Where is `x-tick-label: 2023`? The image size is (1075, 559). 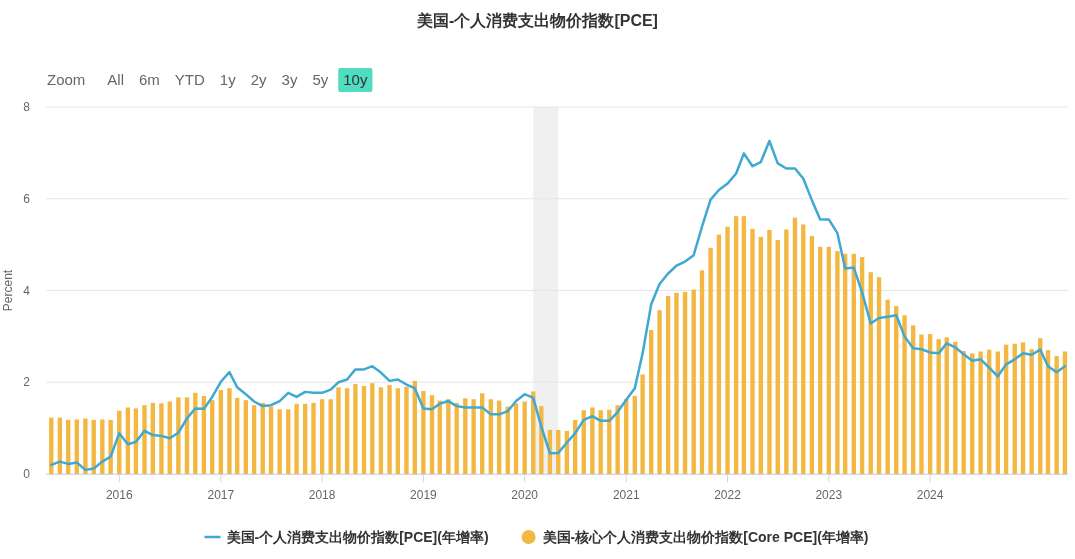
x-tick-label: 2023 is located at coordinates (829, 495).